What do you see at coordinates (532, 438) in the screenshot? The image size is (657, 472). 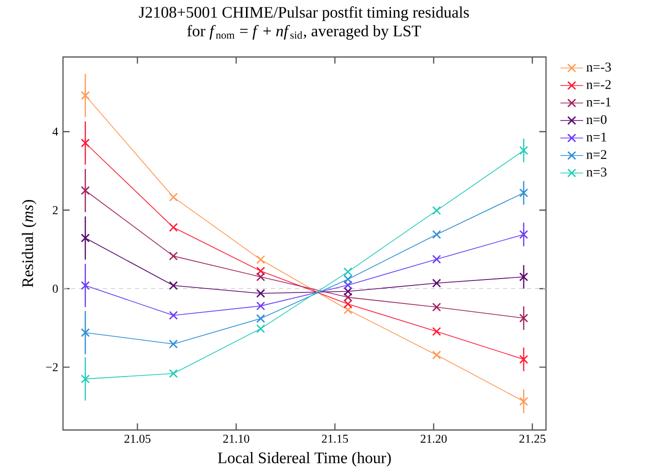 I see `x-tick-label: 21.25` at bounding box center [532, 438].